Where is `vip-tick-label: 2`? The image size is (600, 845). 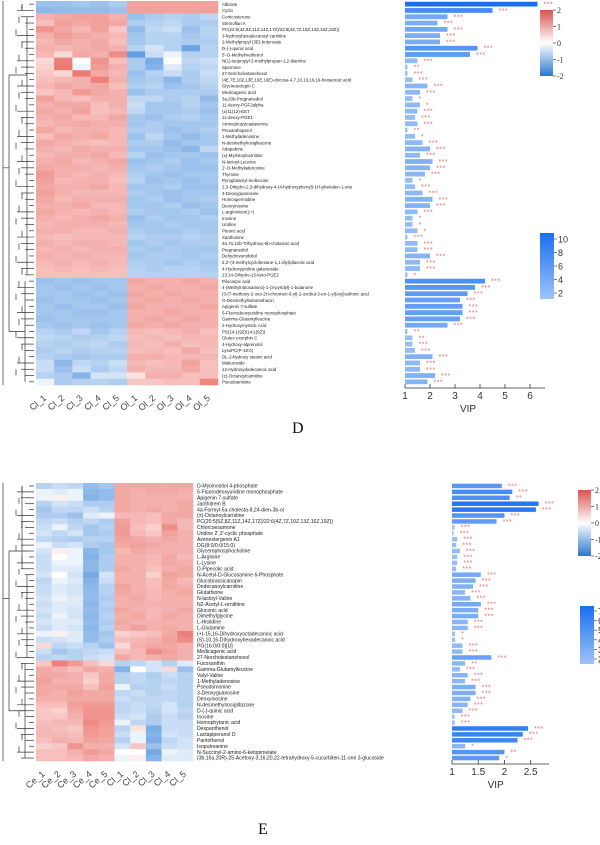 vip-tick-label: 2 is located at coordinates (505, 772).